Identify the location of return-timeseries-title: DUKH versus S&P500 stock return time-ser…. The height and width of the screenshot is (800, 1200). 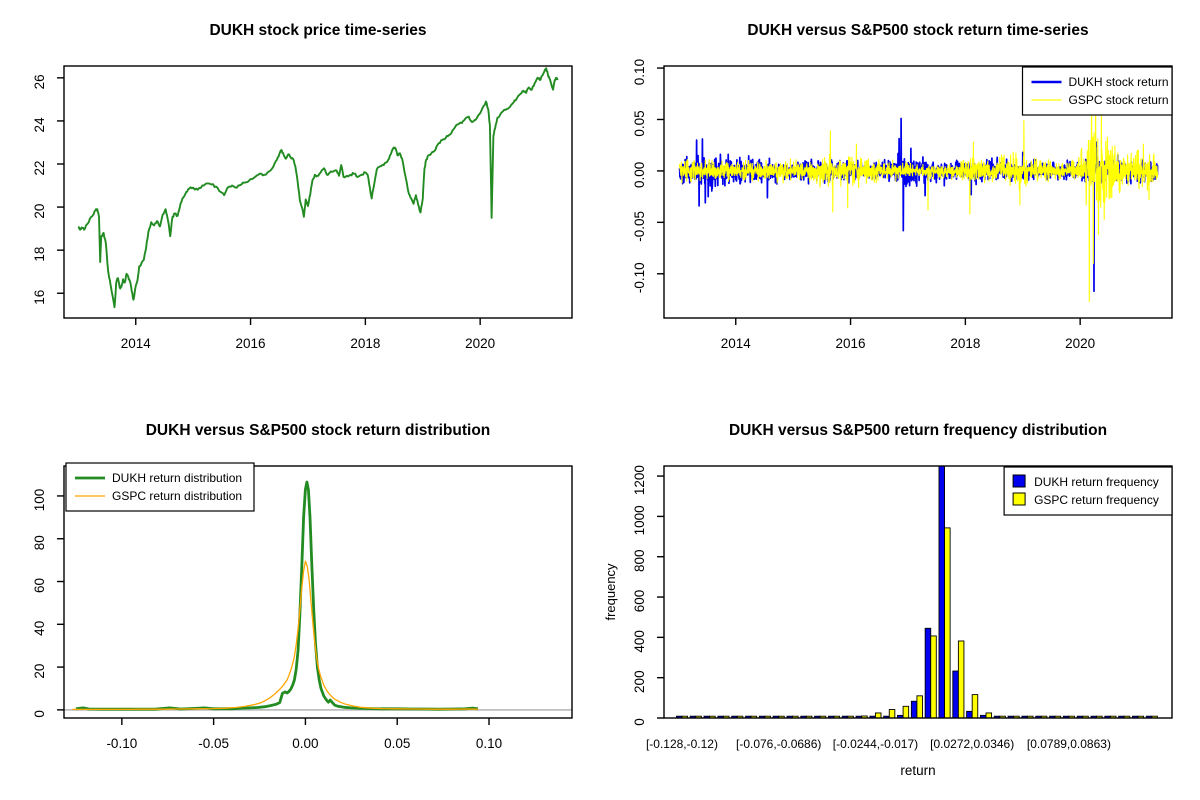
(918, 30).